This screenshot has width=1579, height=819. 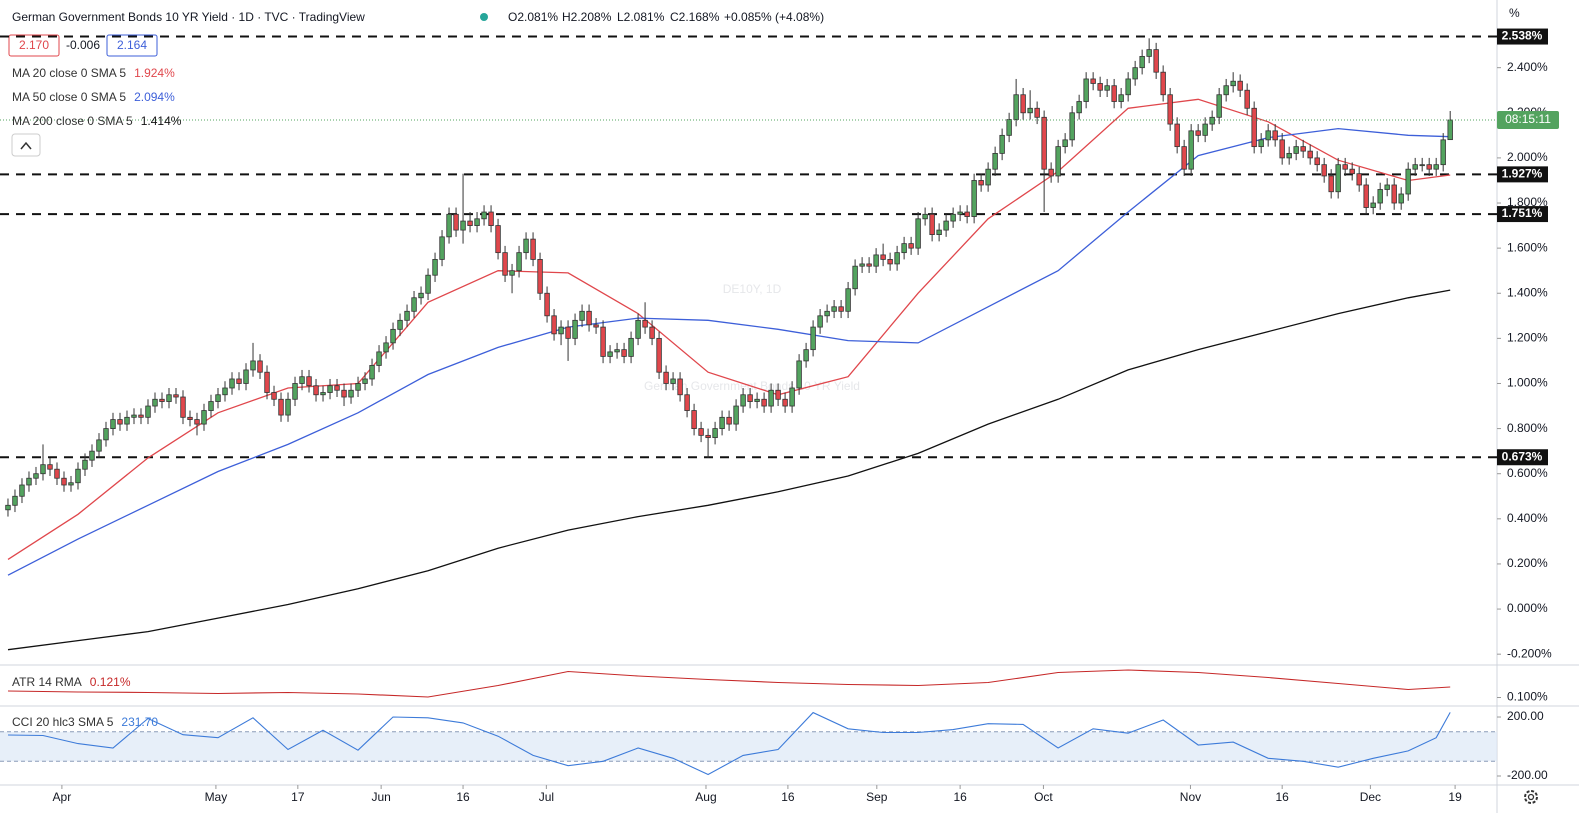 I want to click on x-tick-label: 17, so click(x=298, y=797).